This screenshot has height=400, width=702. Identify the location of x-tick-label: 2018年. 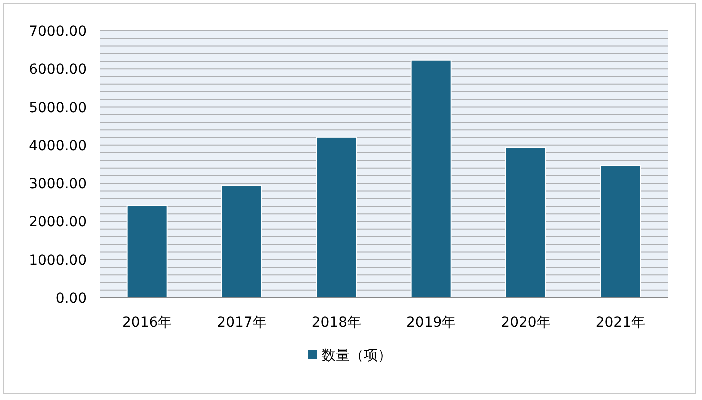
(337, 323).